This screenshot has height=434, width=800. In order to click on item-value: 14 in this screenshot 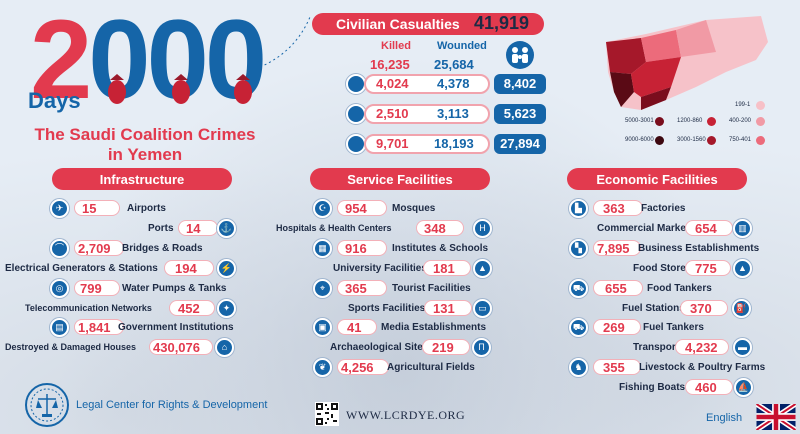, I will do `click(193, 228)`.